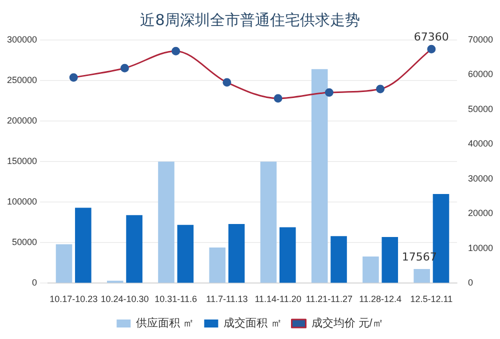 The height and width of the screenshot is (339, 500). I want to click on y-tick-label: 300000, so click(22, 39).